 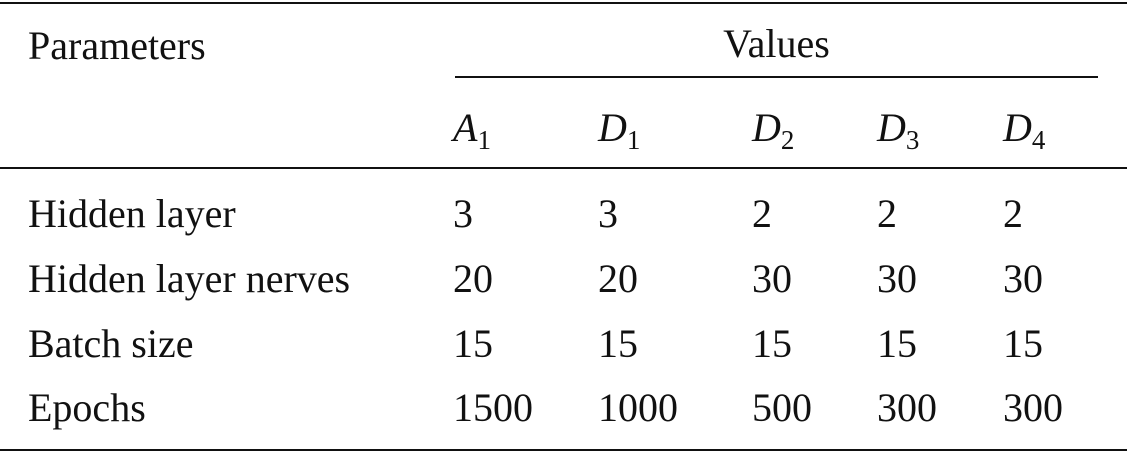 What do you see at coordinates (563, 168) in the screenshot?
I see `header-rule` at bounding box center [563, 168].